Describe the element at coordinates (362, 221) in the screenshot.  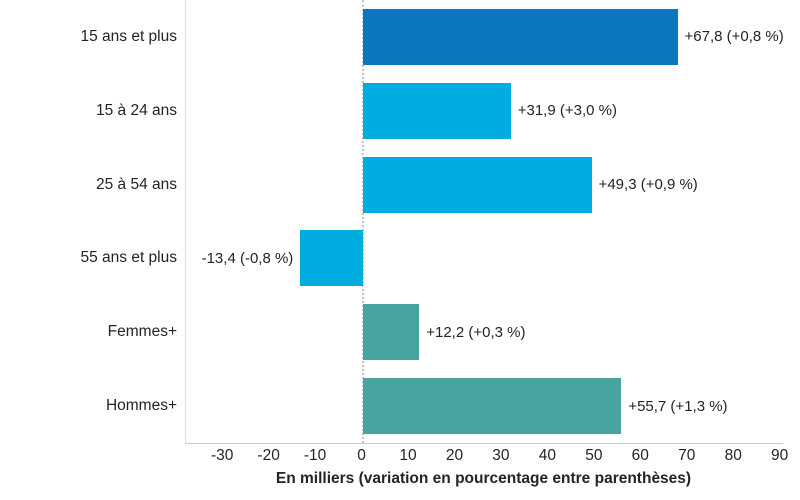
I see `zero-gridline` at that location.